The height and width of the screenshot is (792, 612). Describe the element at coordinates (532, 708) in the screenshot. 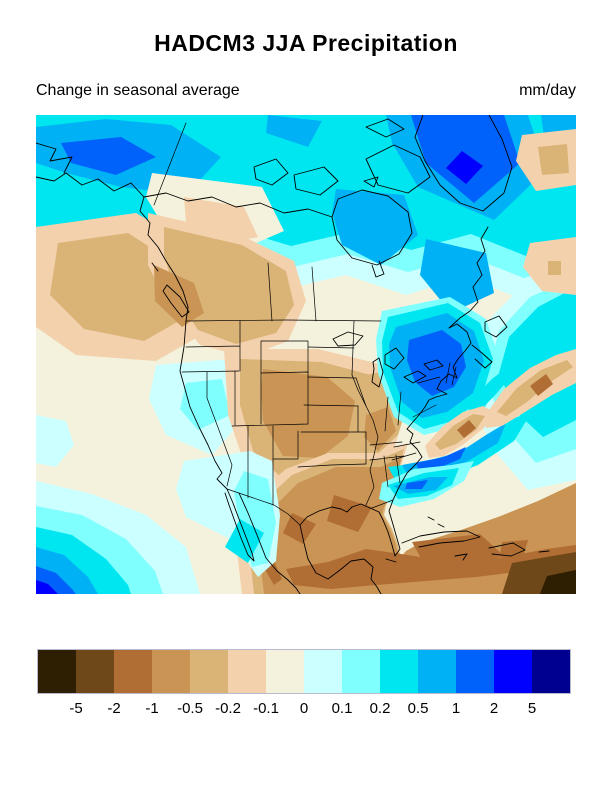

I see `colorbar-tick-label: 5` at that location.